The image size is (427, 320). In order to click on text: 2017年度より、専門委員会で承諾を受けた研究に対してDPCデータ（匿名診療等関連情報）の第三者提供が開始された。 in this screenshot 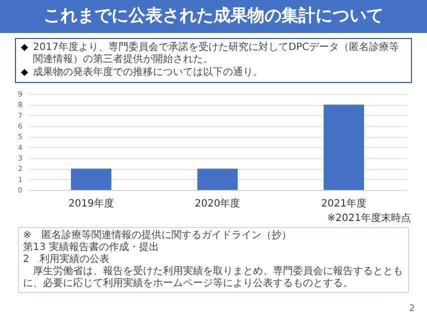, I will do `click(216, 54)`.